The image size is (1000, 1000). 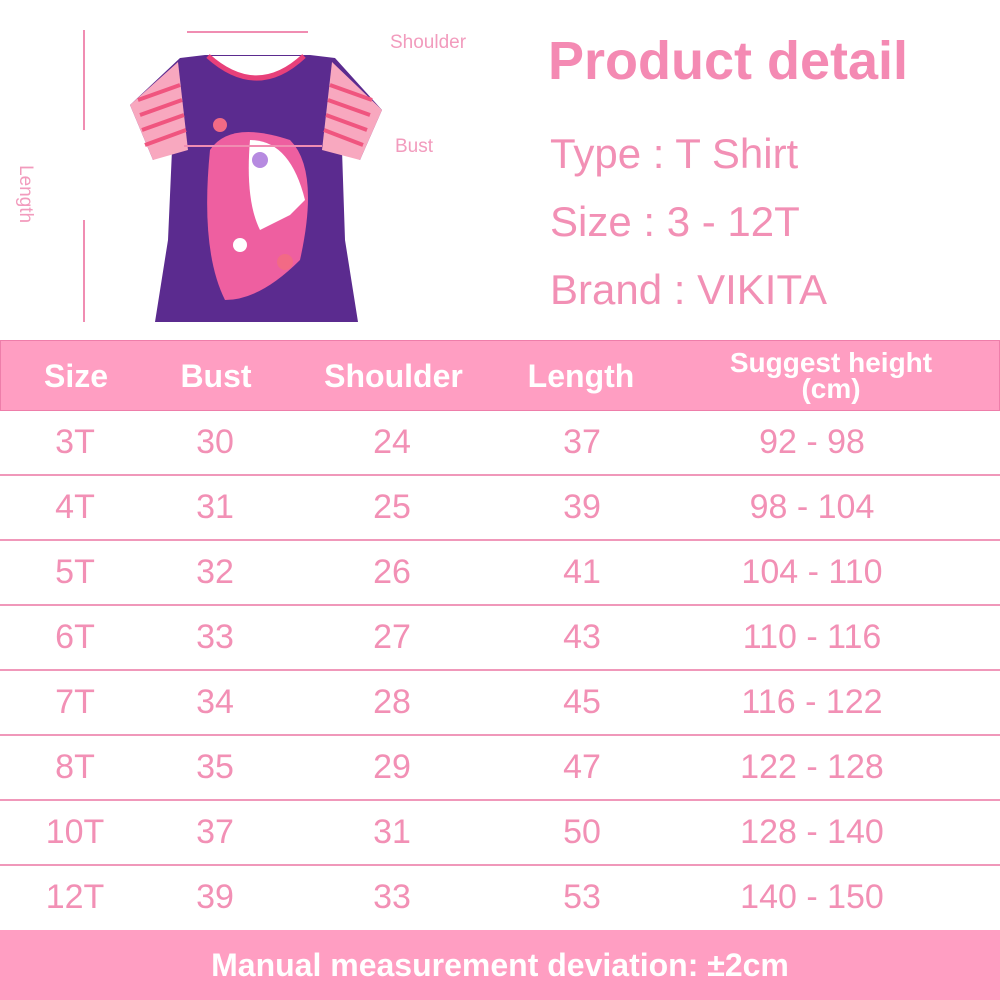 I want to click on cell-size: 3T, so click(x=75, y=441).